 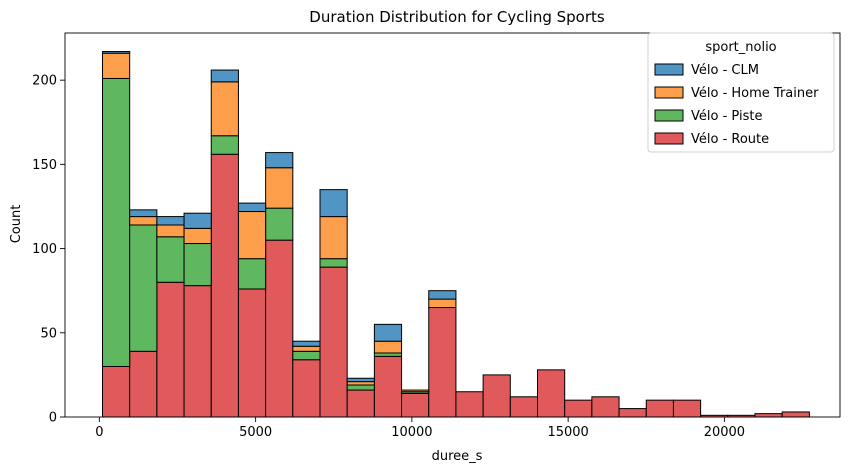 What do you see at coordinates (44, 165) in the screenshot?
I see `y-tick-label: 150` at bounding box center [44, 165].